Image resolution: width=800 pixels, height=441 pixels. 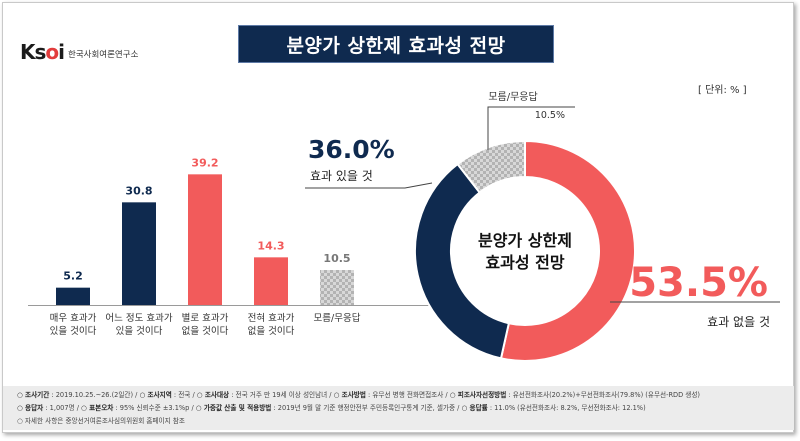 I want to click on footer-value: : 95% 신뢰수준 ±3.1%p /, so click(x=154, y=408).